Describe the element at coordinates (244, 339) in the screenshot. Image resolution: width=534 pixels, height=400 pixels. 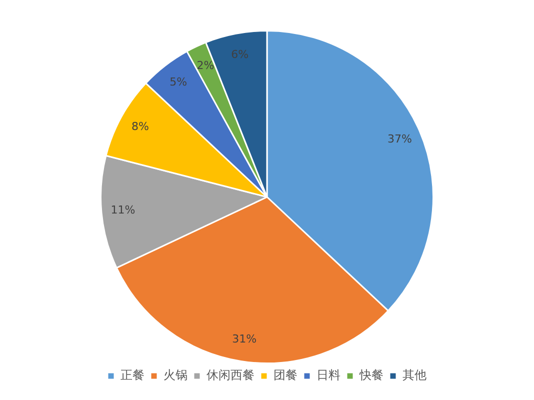
I see `data-label: 31%` at that location.